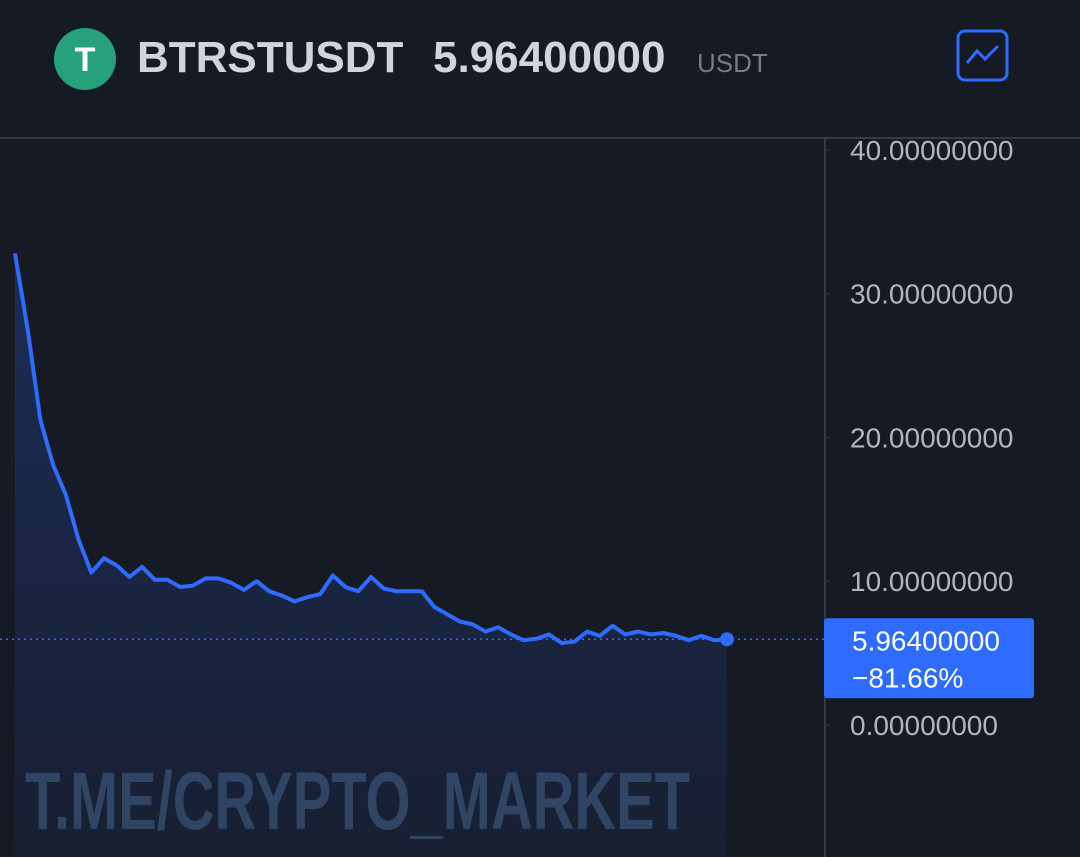  I want to click on last-point, so click(727, 639).